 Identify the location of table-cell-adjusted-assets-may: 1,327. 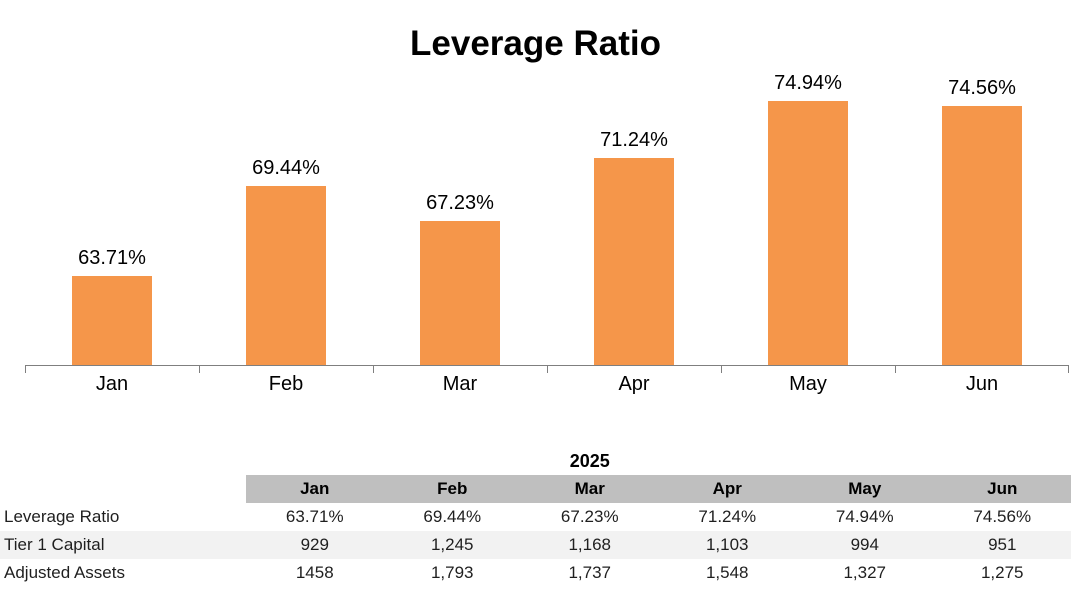
(865, 572).